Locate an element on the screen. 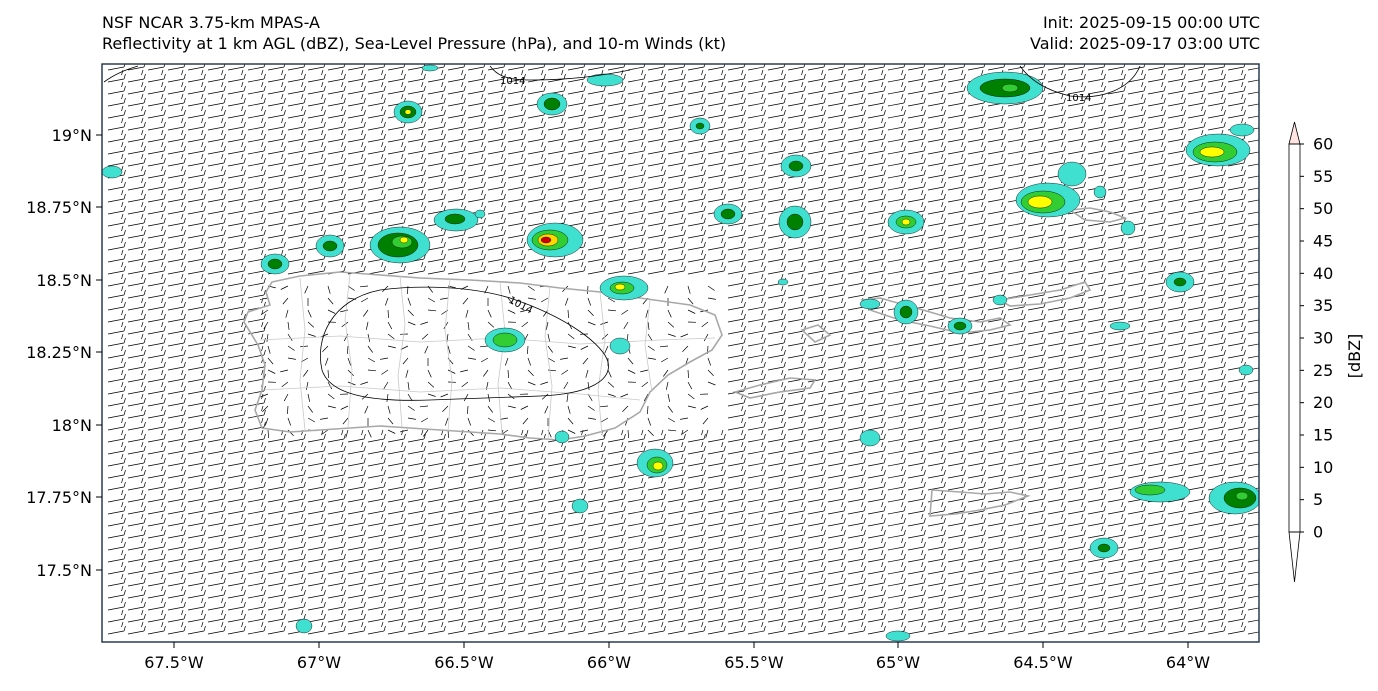  lat-label: 19°N is located at coordinates (72, 135).